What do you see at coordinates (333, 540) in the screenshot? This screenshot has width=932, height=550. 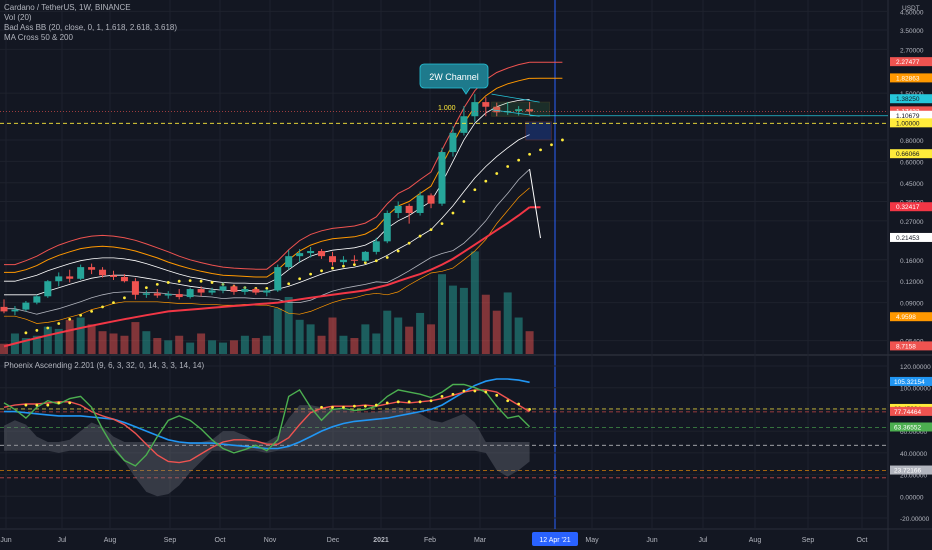 I see `time-tick-label: Dec` at bounding box center [333, 540].